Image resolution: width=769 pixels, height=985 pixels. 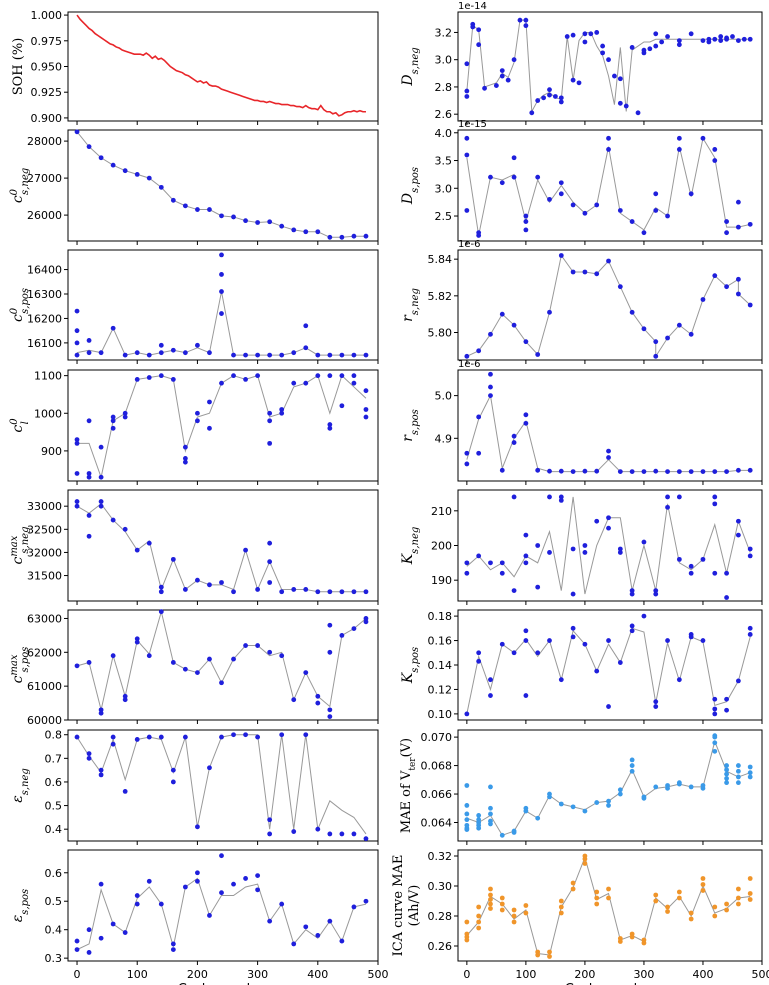 I want to click on y-tick-label: 5.84, so click(x=440, y=259).